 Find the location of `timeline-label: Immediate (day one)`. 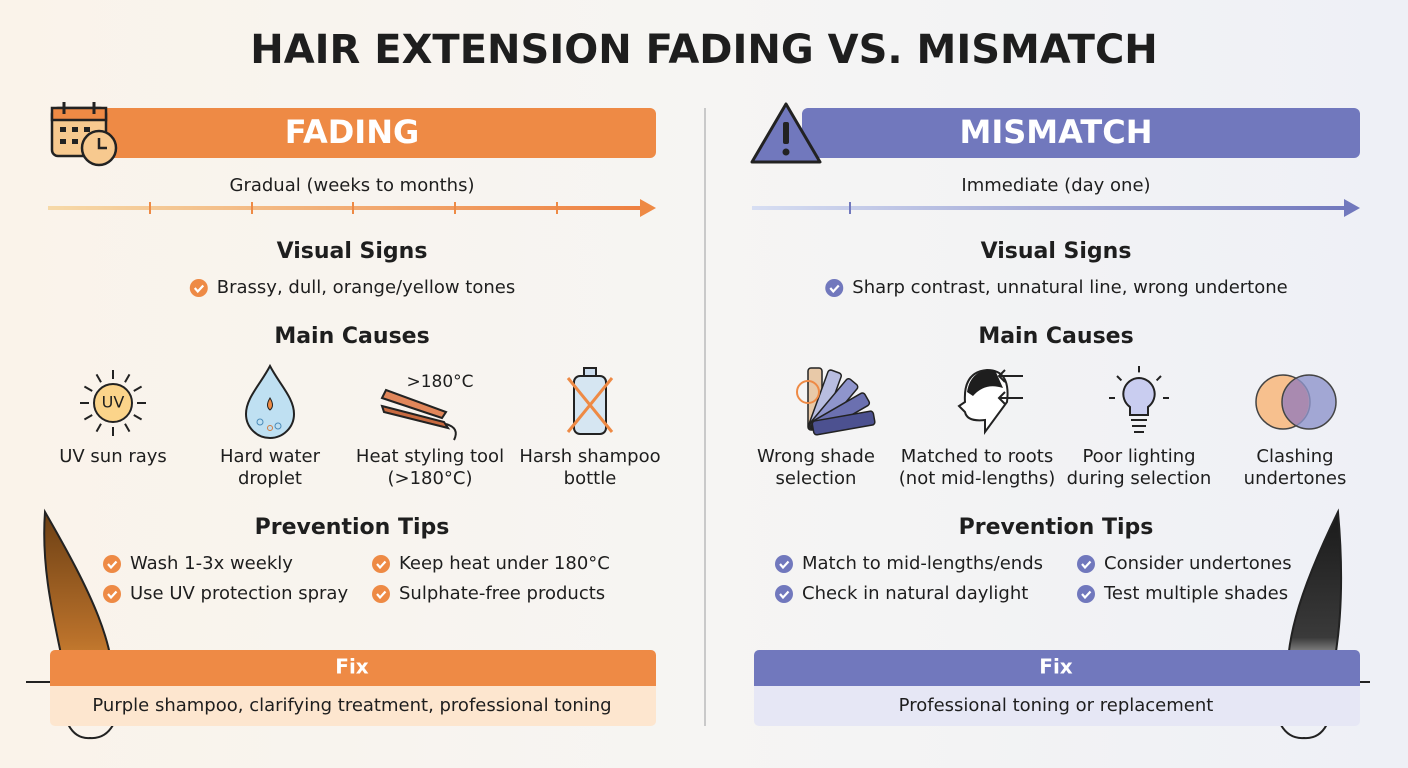

timeline-label: Immediate (day one) is located at coordinates (1055, 185).